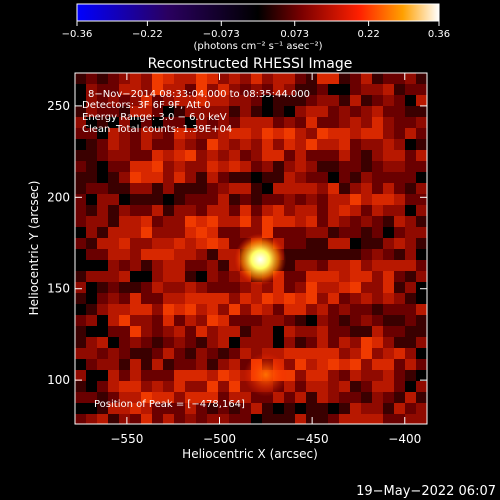 Image resolution: width=500 pixels, height=500 pixels. Describe the element at coordinates (173, 129) in the screenshot. I see `counts-annotation: Total counts: 1.39E+04` at that location.